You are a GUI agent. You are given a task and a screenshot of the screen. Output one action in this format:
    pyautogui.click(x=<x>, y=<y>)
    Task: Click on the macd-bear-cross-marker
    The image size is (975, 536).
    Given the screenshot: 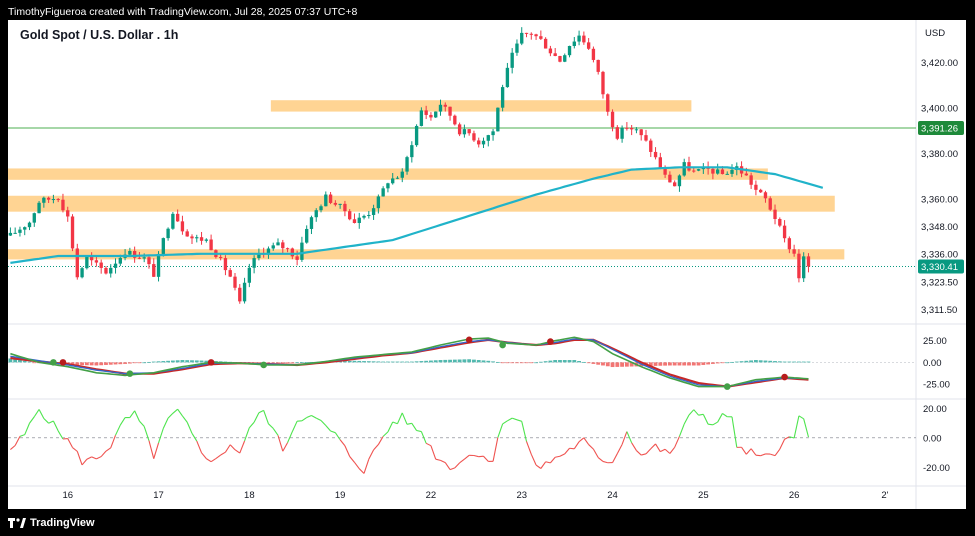 What is the action you would take?
    pyautogui.click(x=63, y=362)
    